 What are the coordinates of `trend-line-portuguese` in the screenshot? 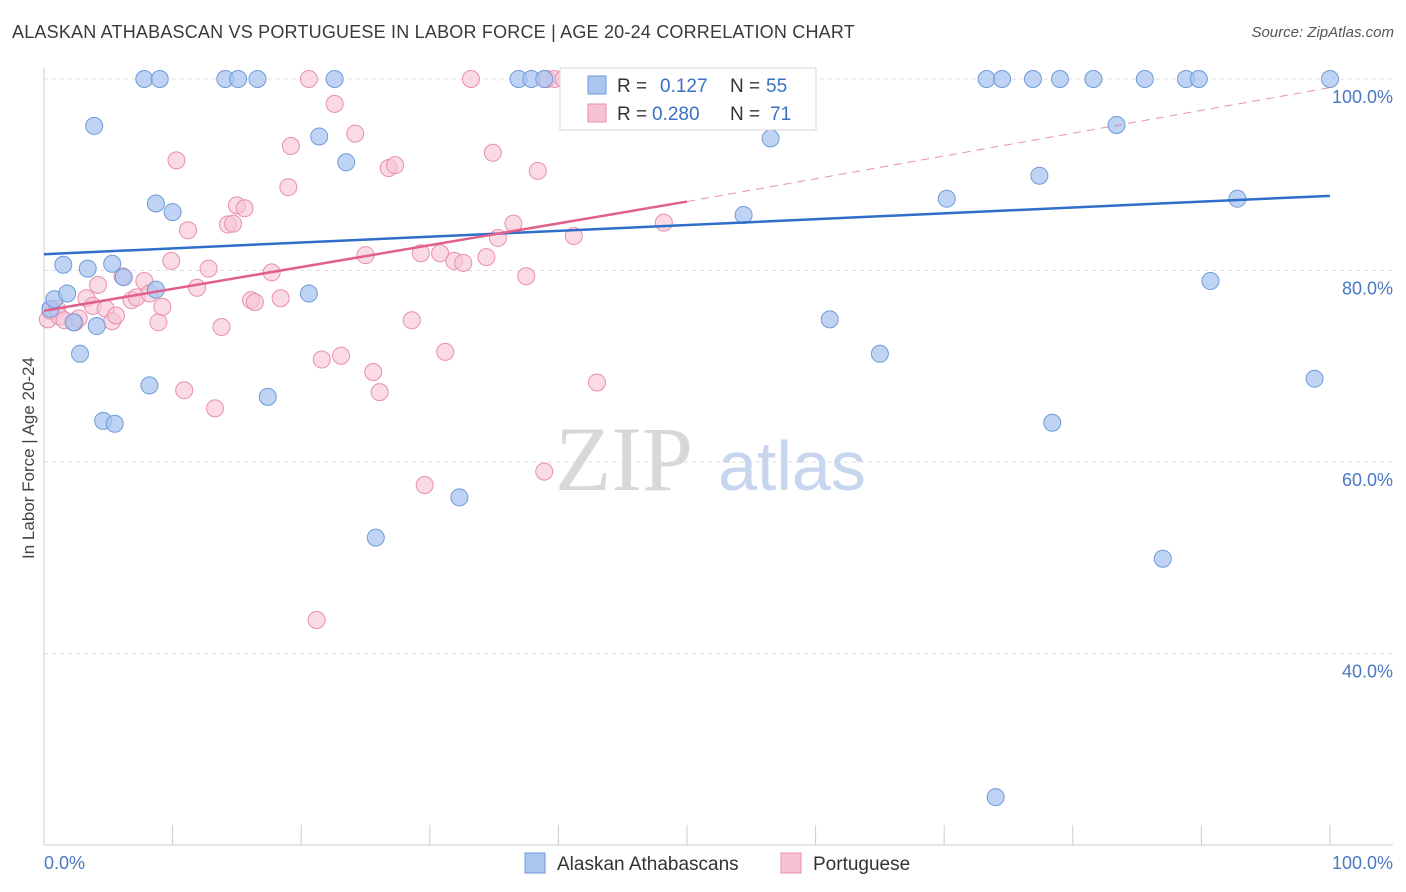 It's located at (365, 256).